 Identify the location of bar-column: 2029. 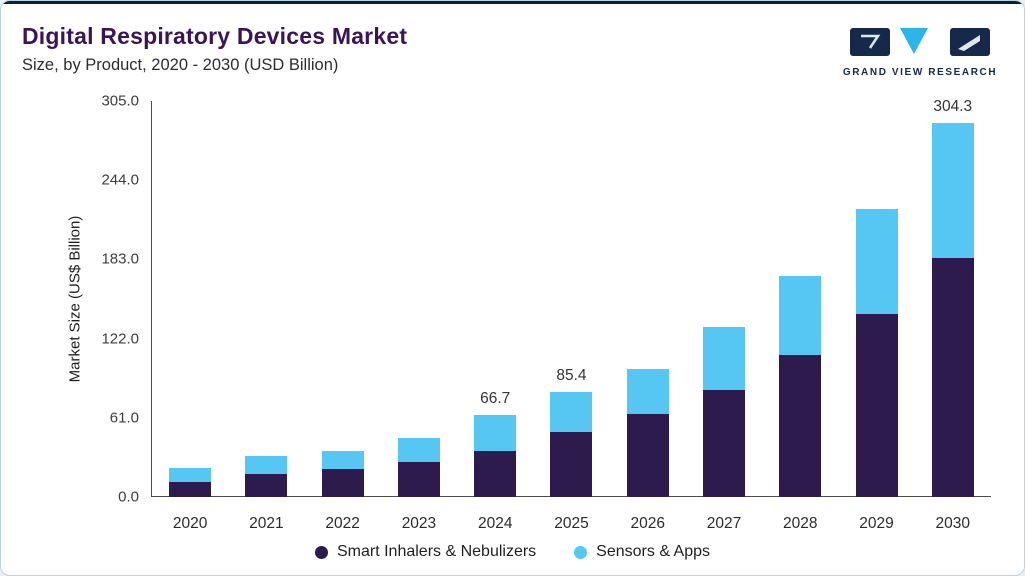
(876, 316).